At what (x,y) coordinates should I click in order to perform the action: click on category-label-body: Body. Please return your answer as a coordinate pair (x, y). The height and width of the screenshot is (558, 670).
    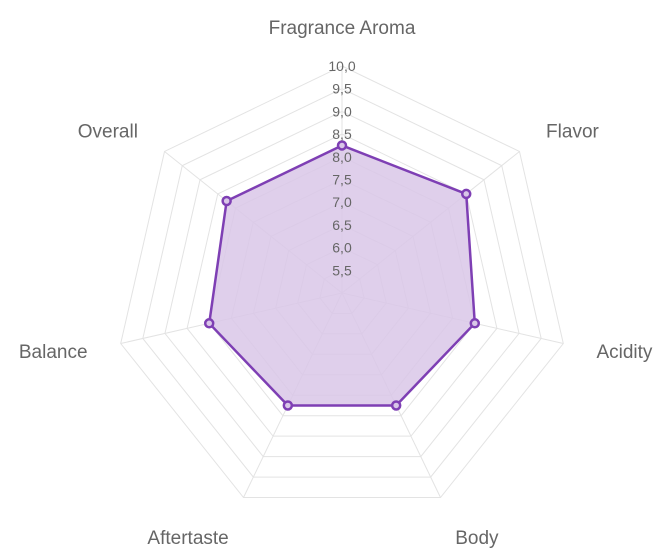
    Looking at the image, I should click on (477, 538).